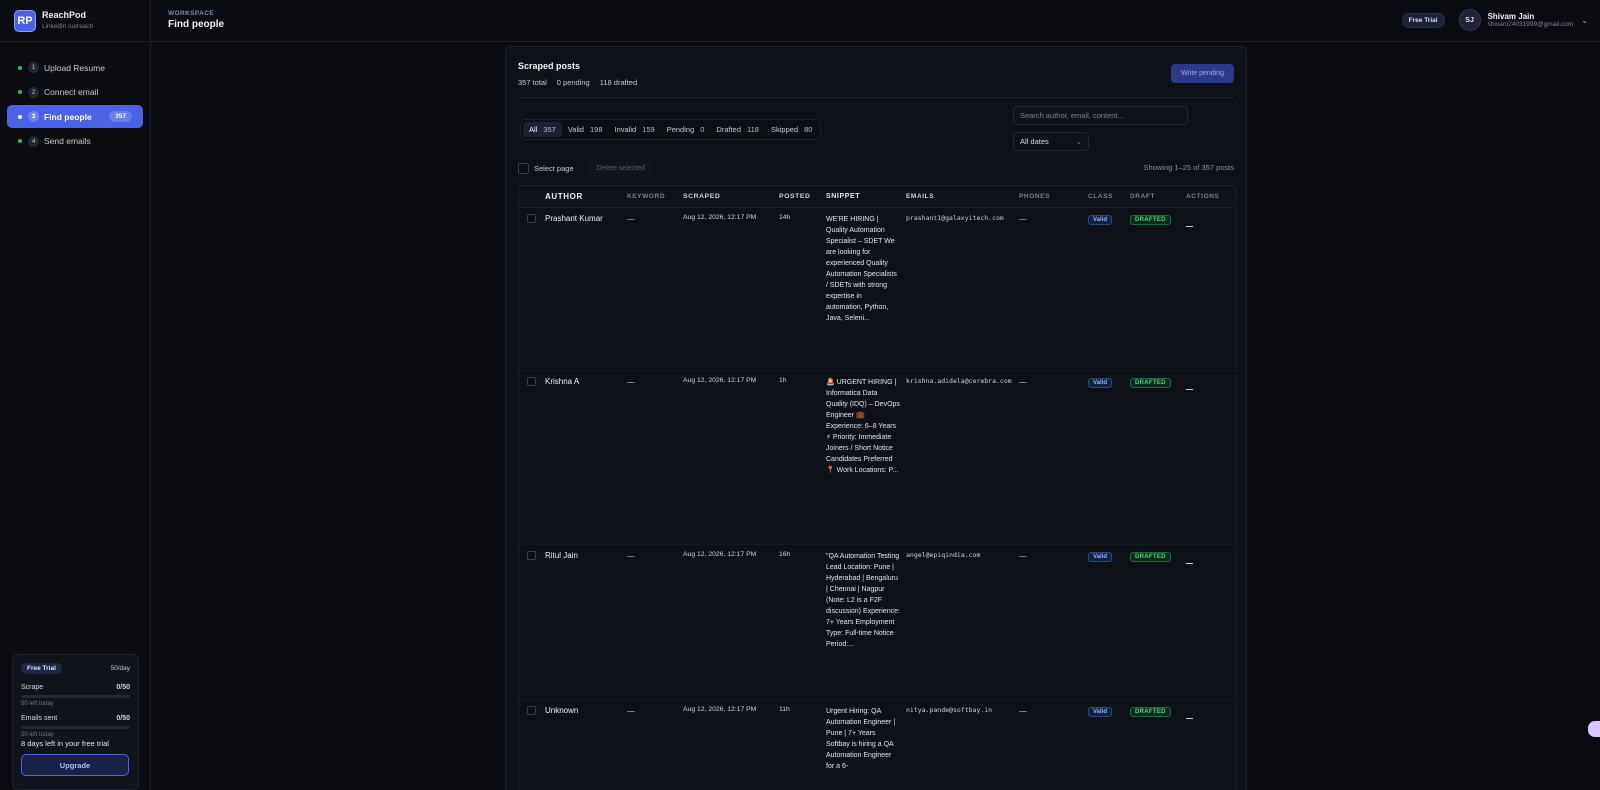  What do you see at coordinates (33, 141) in the screenshot?
I see `step-number: 4` at bounding box center [33, 141].